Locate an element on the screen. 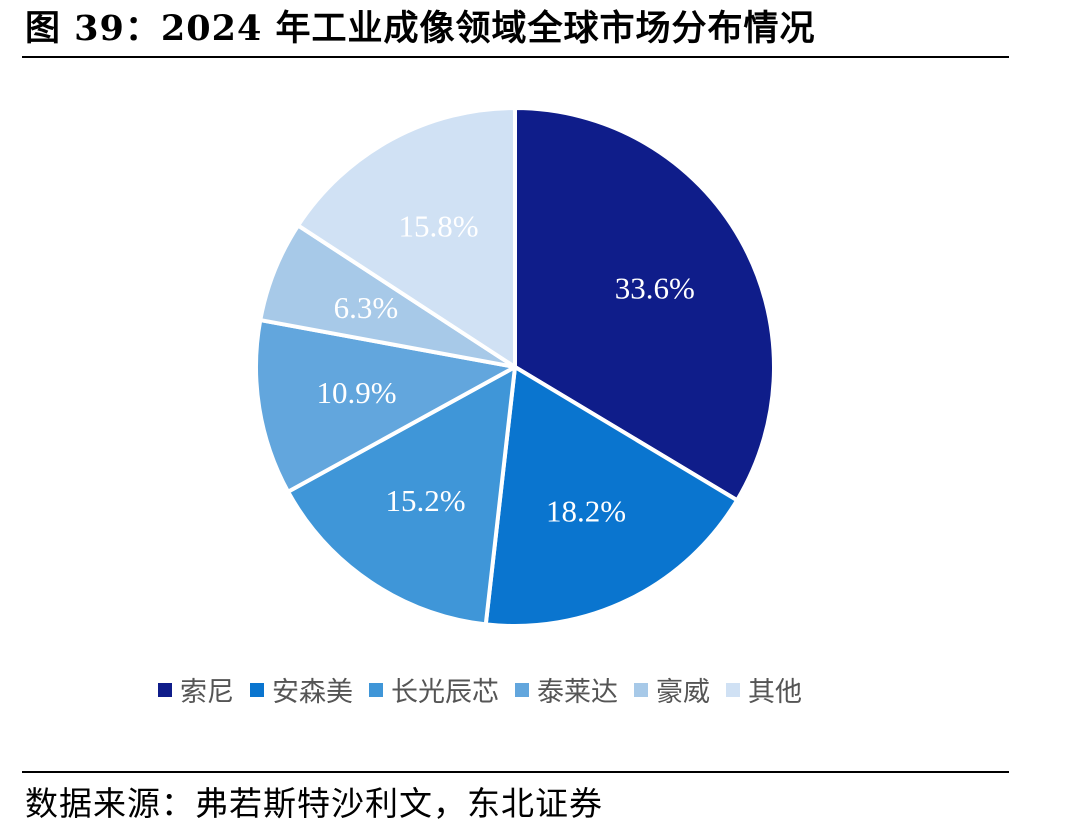 This screenshot has height=839, width=1090. legend-item: 其他 is located at coordinates (764, 689).